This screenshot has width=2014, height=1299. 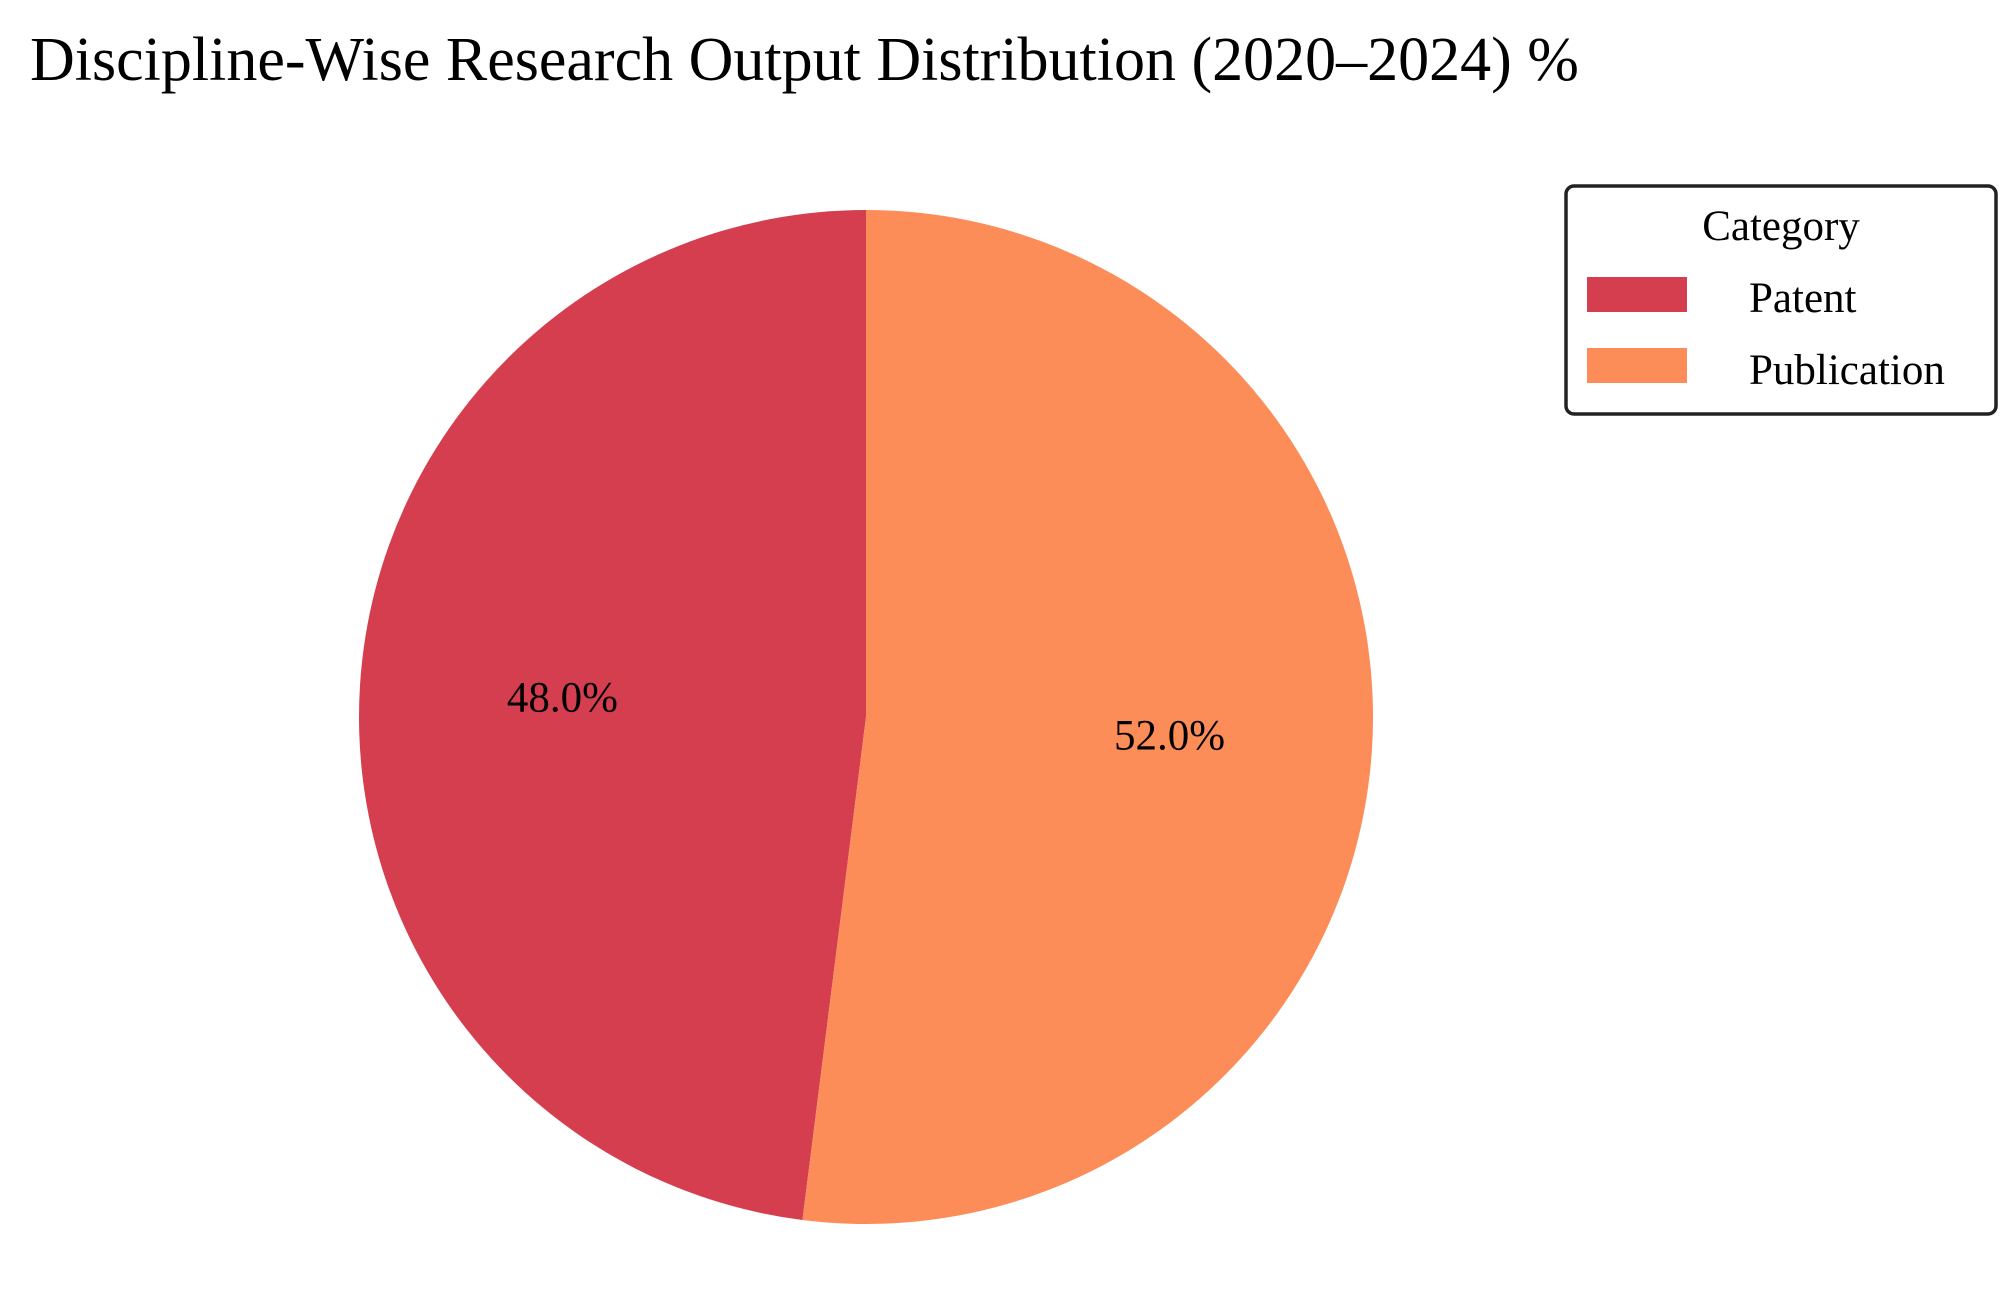 I want to click on legend: Category Patent Publication, so click(x=1781, y=300).